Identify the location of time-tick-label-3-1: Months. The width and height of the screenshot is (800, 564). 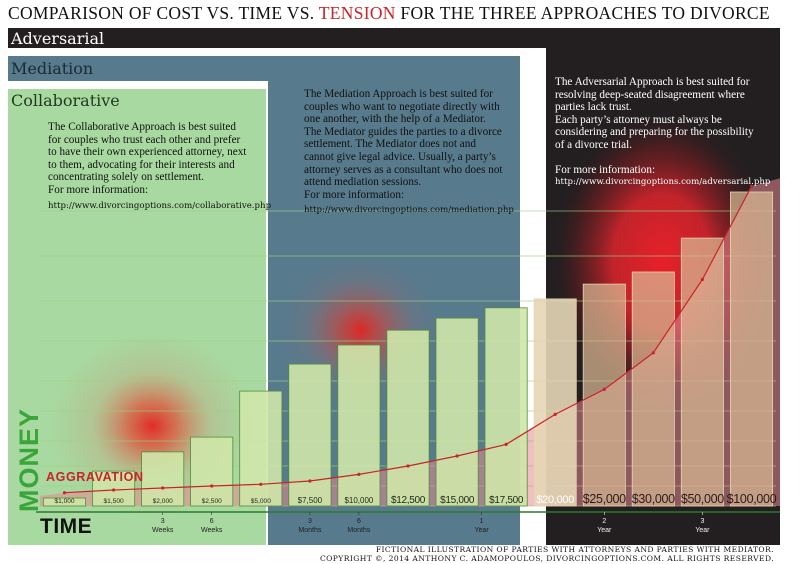
(358, 530).